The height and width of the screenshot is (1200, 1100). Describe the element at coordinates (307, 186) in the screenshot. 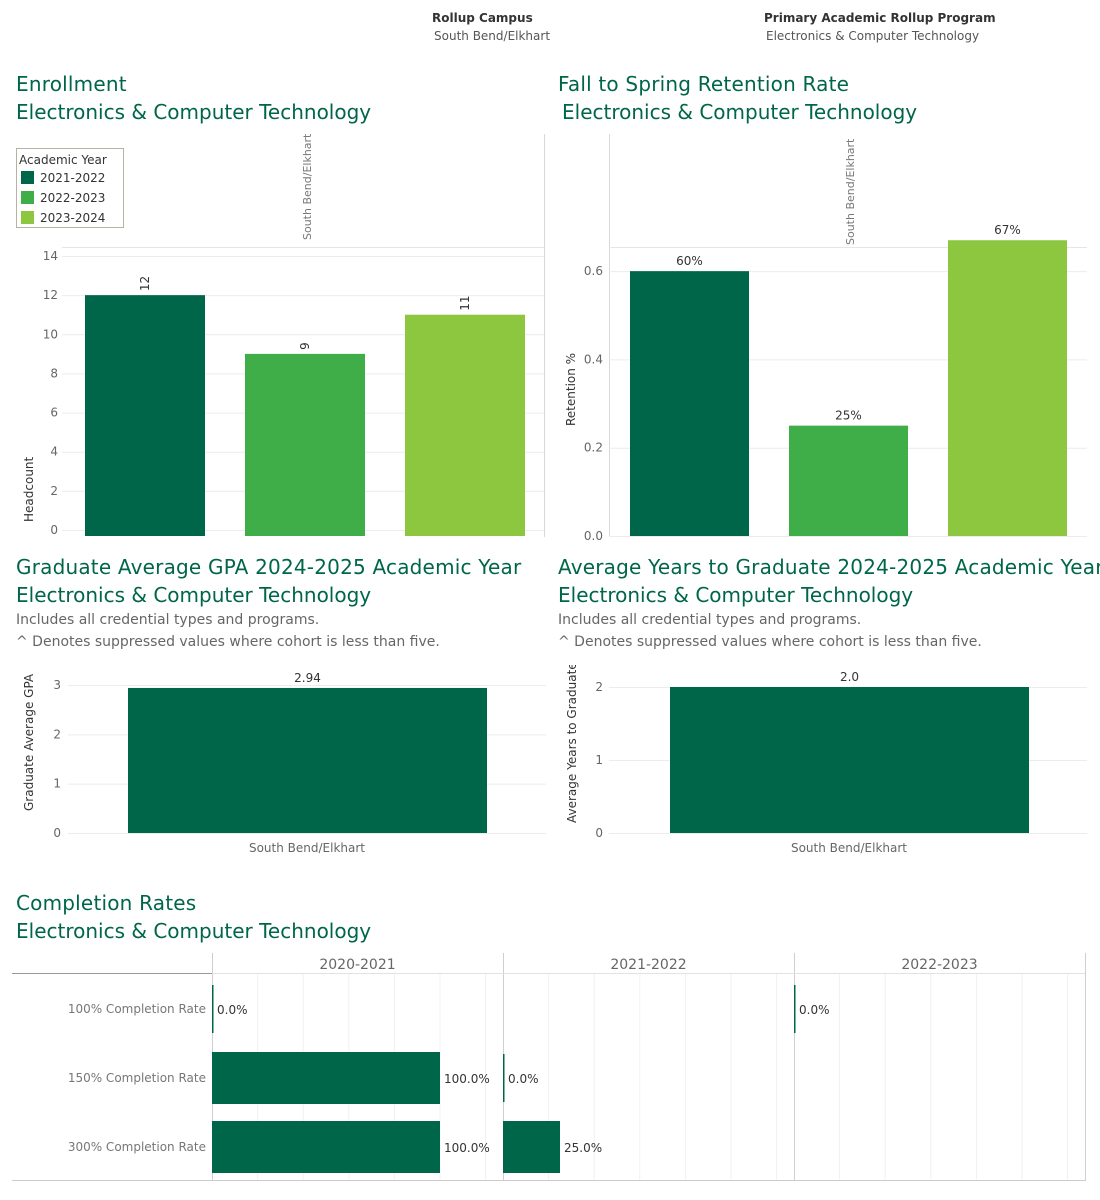

I see `enrollment-panel-header: South Bend/Elkhart` at that location.